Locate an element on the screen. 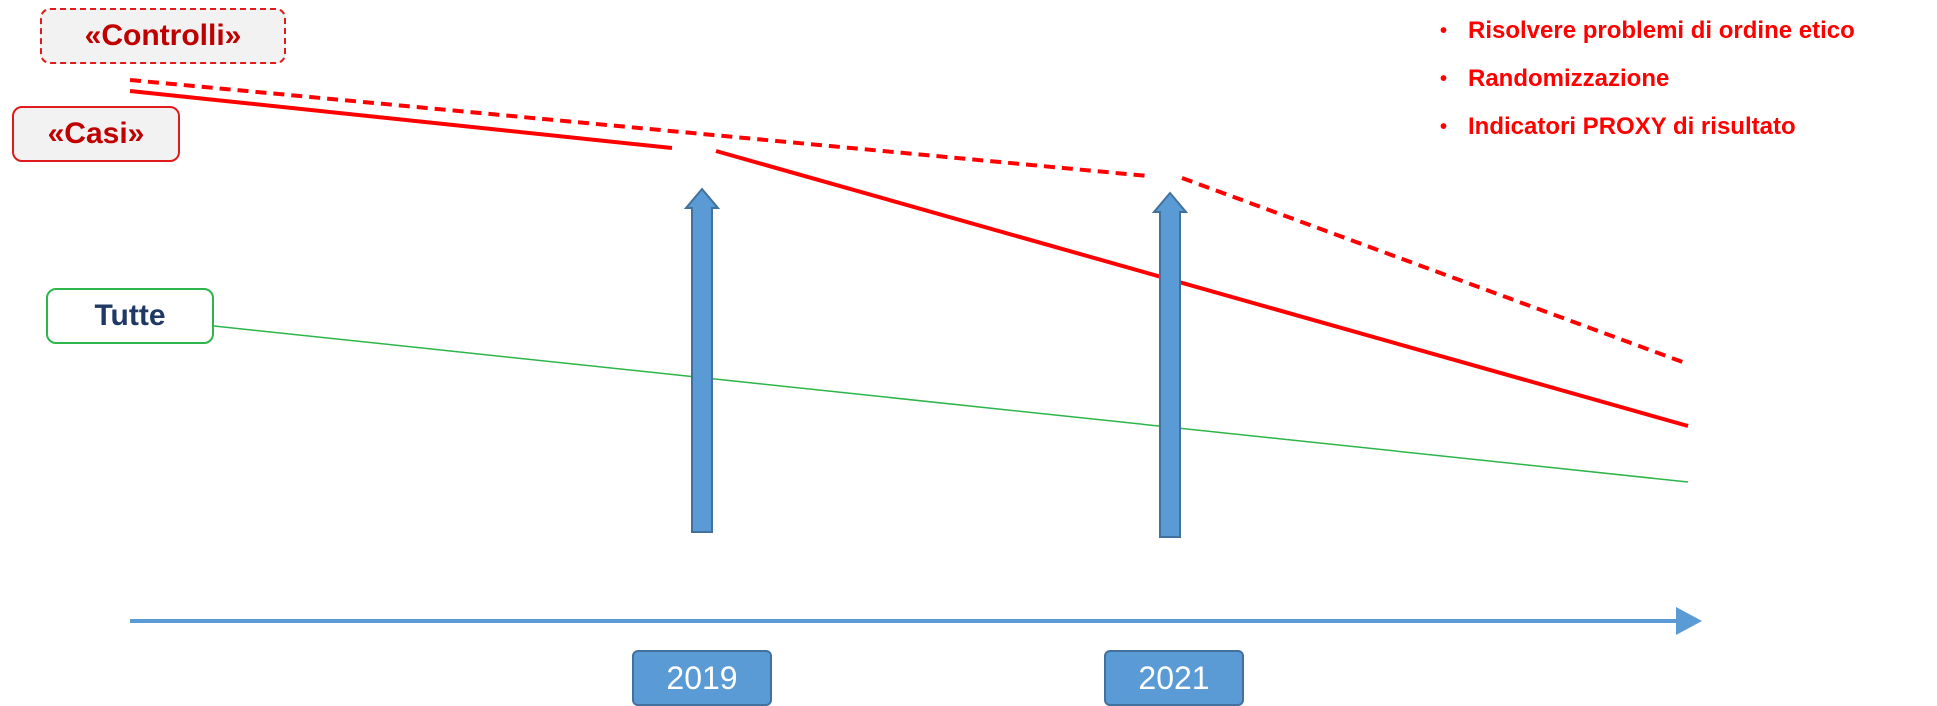 This screenshot has height=706, width=1937. intervention-arrow-2021 is located at coordinates (1170, 364).